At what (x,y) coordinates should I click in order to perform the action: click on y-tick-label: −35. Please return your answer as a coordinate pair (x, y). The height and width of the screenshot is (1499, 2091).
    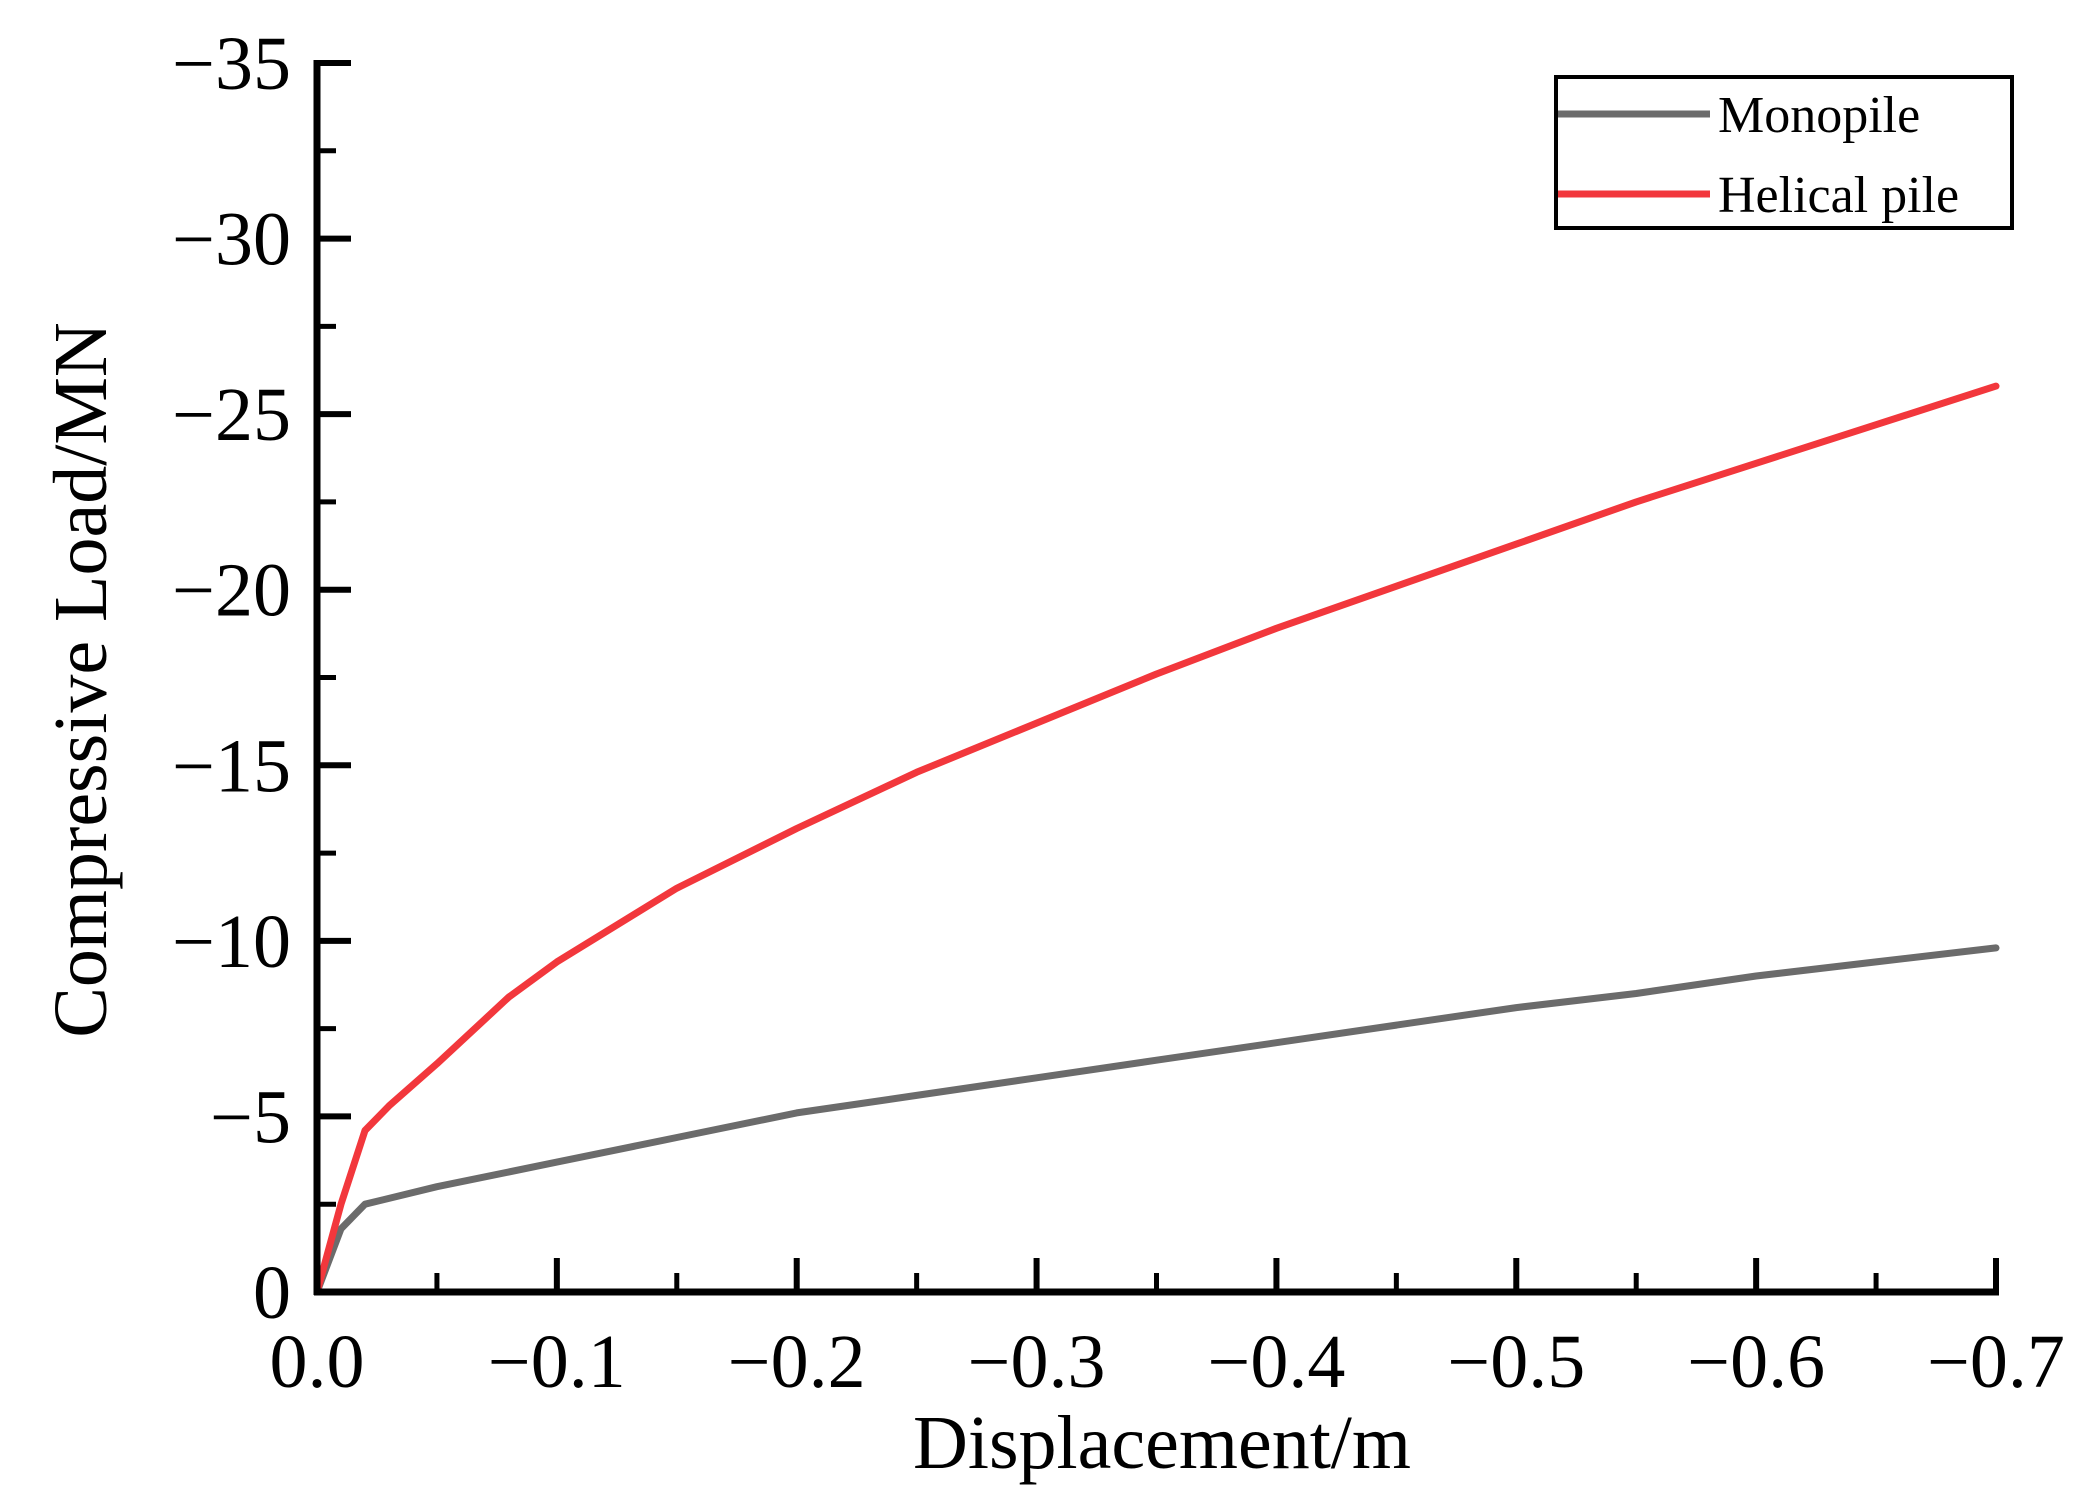
    Looking at the image, I should click on (231, 64).